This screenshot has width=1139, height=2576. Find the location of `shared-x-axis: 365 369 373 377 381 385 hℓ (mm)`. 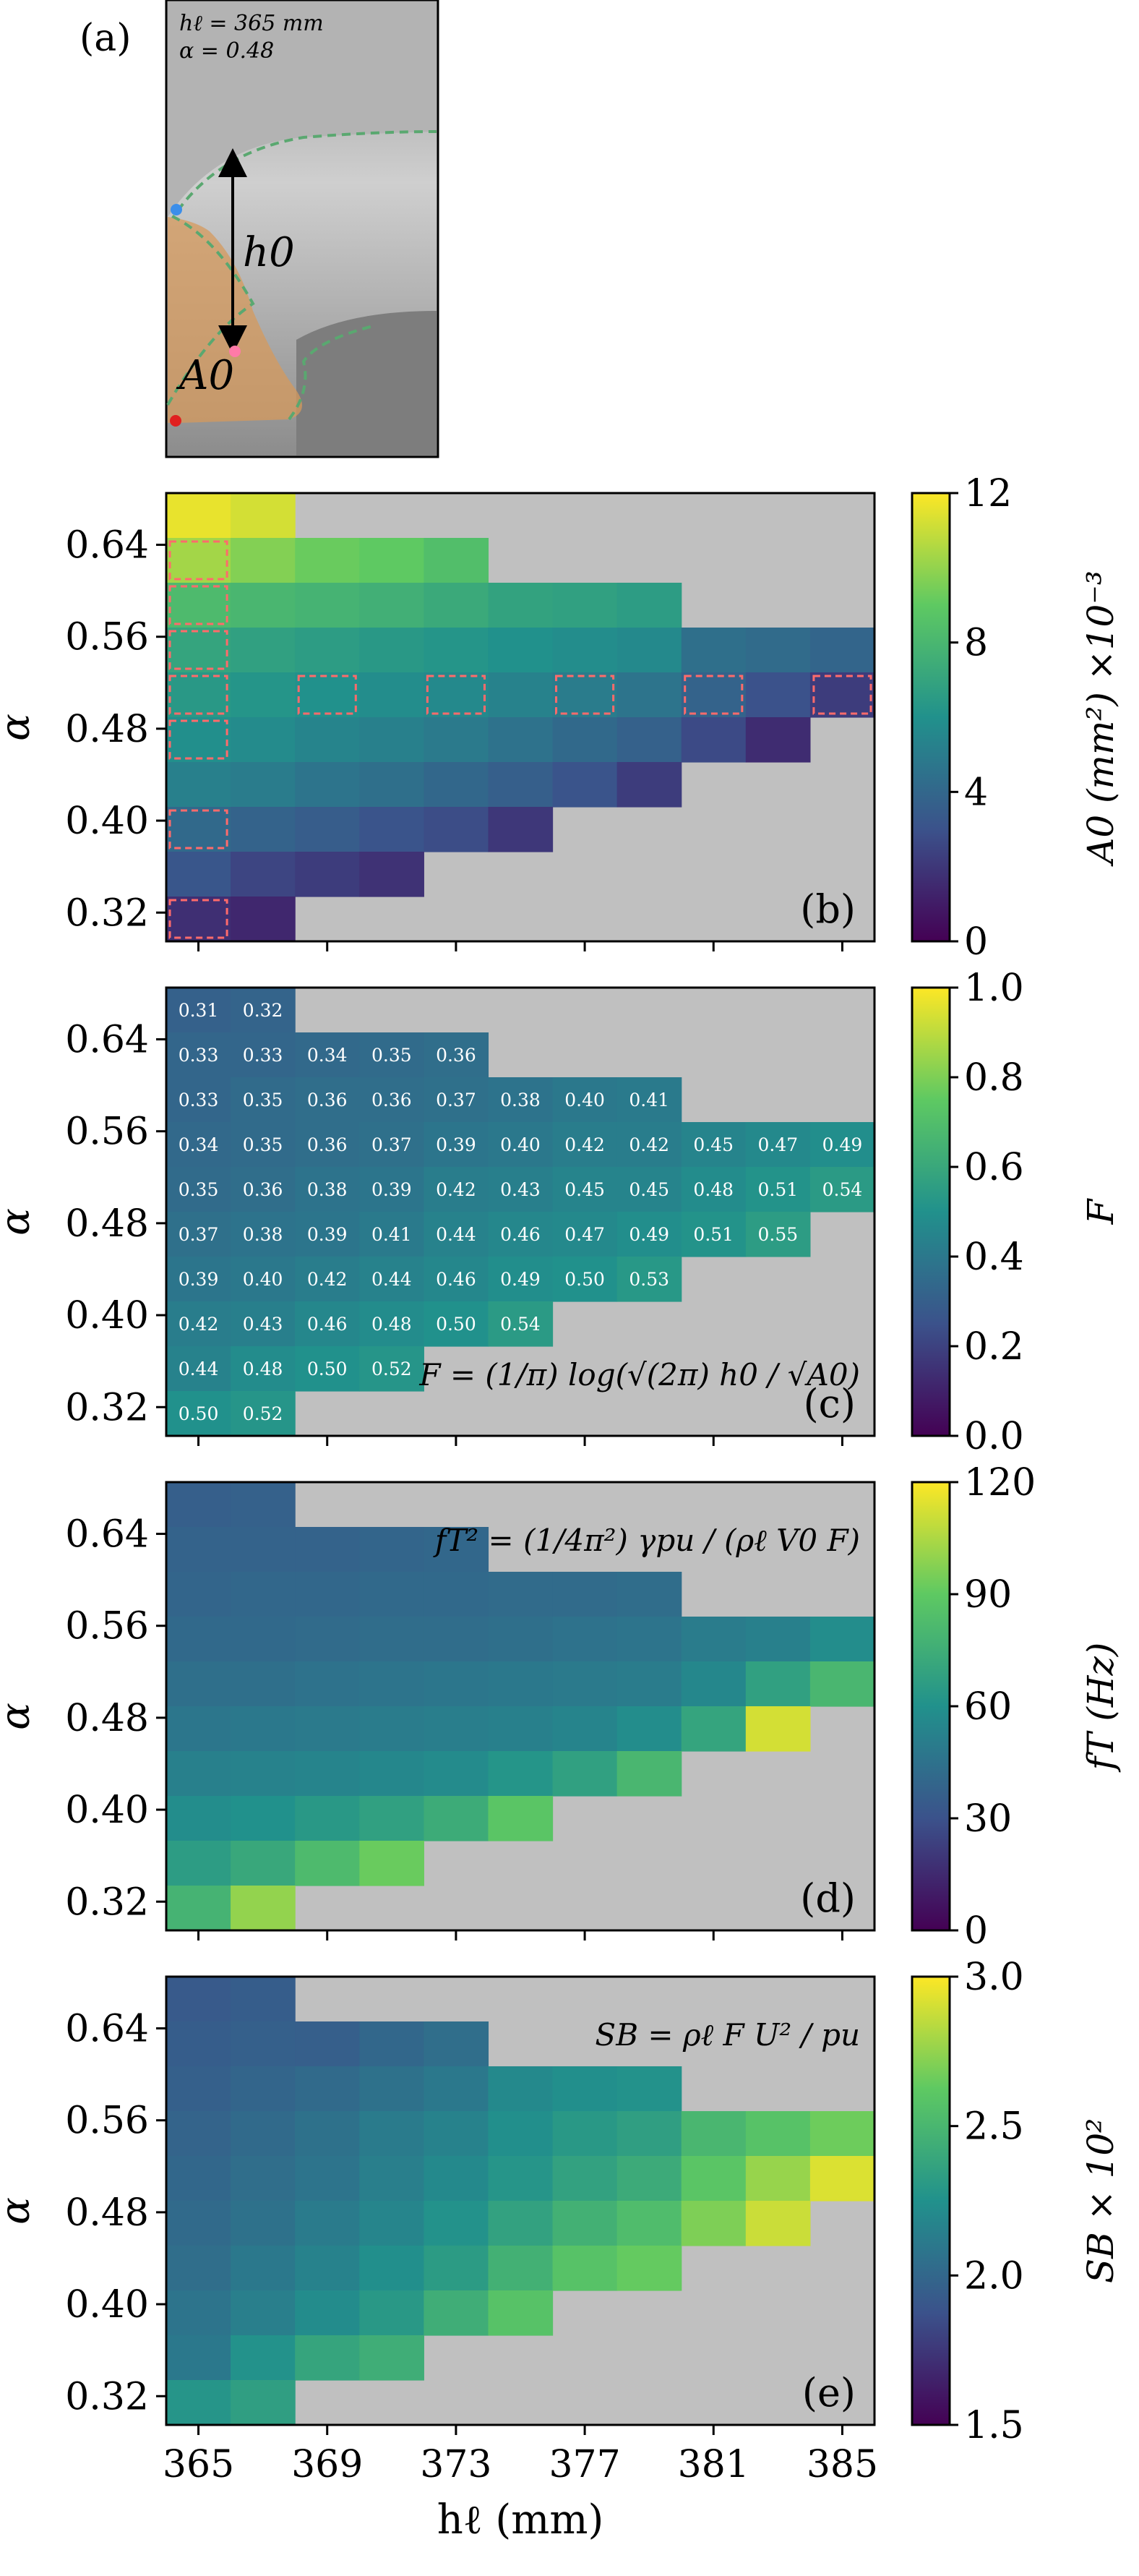

shared-x-axis: 365 369 373 377 381 385 hℓ (mm) is located at coordinates (521, 2493).